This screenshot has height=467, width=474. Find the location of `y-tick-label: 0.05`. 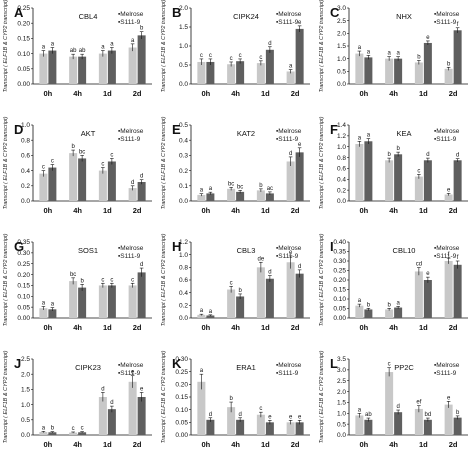

y-tick-label: 0.05 is located at coordinates (181, 423).